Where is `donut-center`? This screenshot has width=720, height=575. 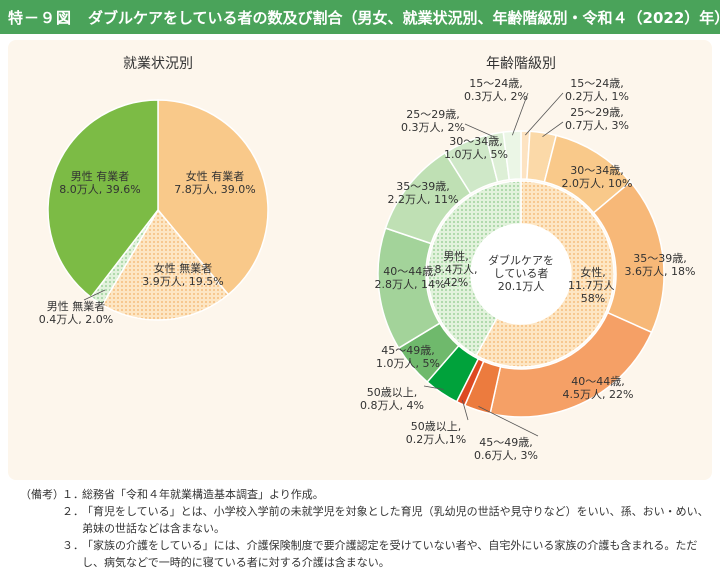
donut-center is located at coordinates (521, 274).